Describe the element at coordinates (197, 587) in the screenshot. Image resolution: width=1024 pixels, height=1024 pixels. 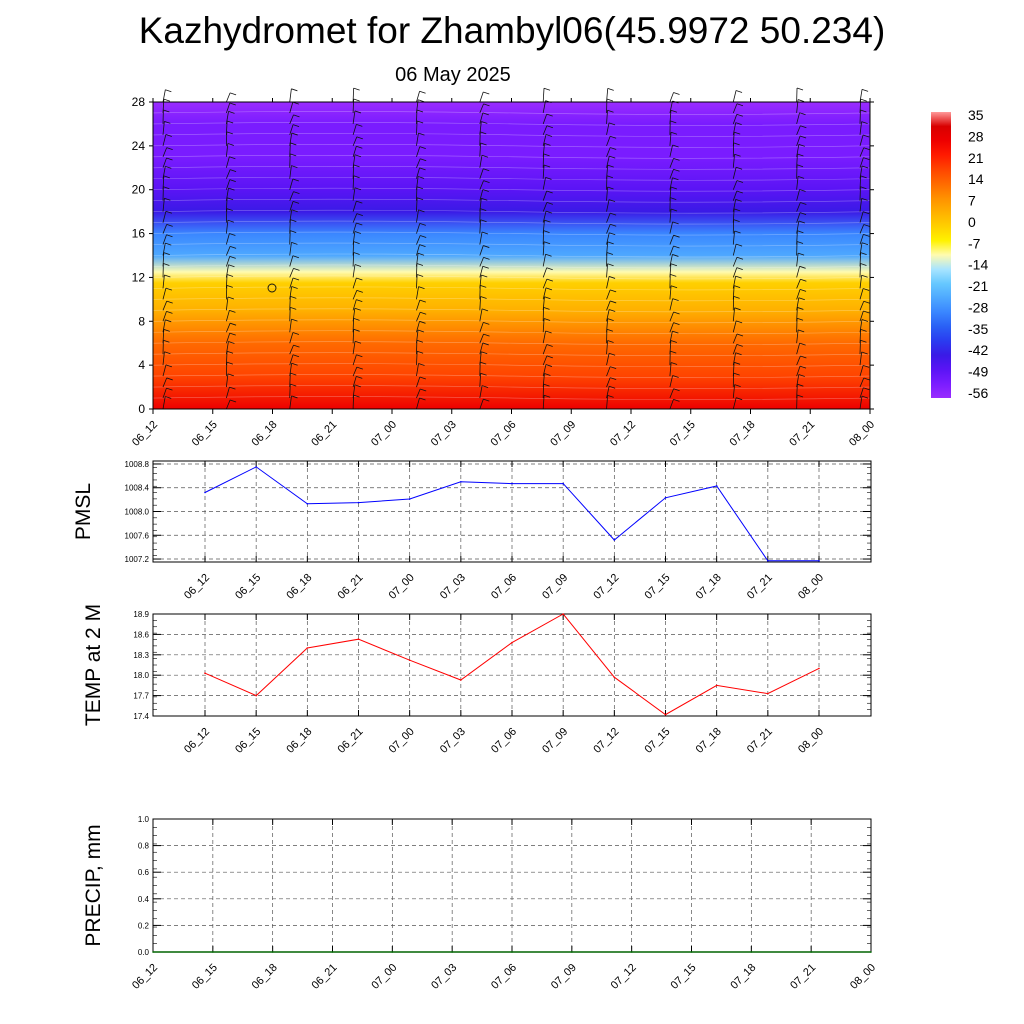
I see `x-tick-label: 06_12` at that location.